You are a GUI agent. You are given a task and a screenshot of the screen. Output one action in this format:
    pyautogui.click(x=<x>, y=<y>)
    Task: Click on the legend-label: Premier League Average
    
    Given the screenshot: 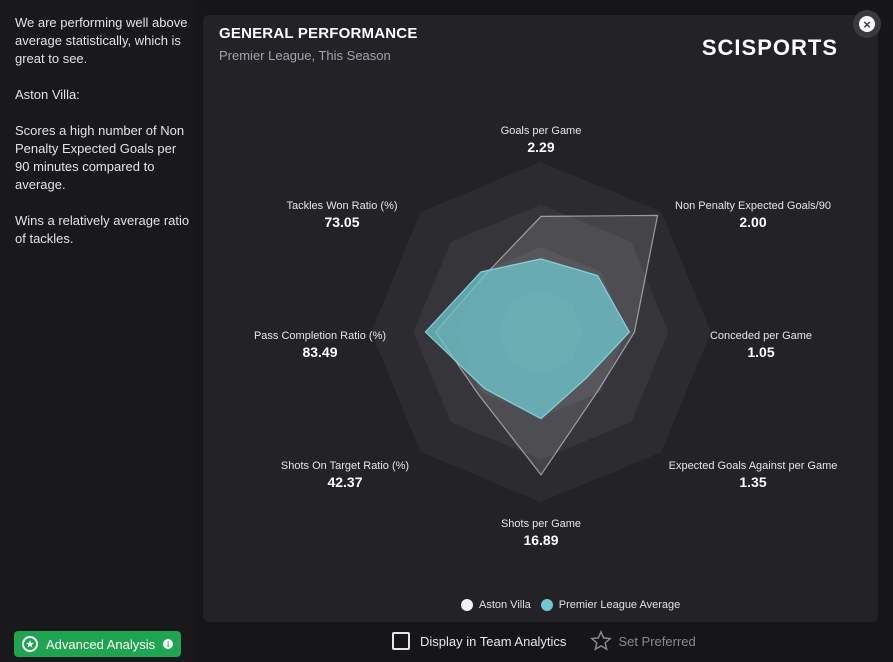 What is the action you would take?
    pyautogui.click(x=619, y=605)
    